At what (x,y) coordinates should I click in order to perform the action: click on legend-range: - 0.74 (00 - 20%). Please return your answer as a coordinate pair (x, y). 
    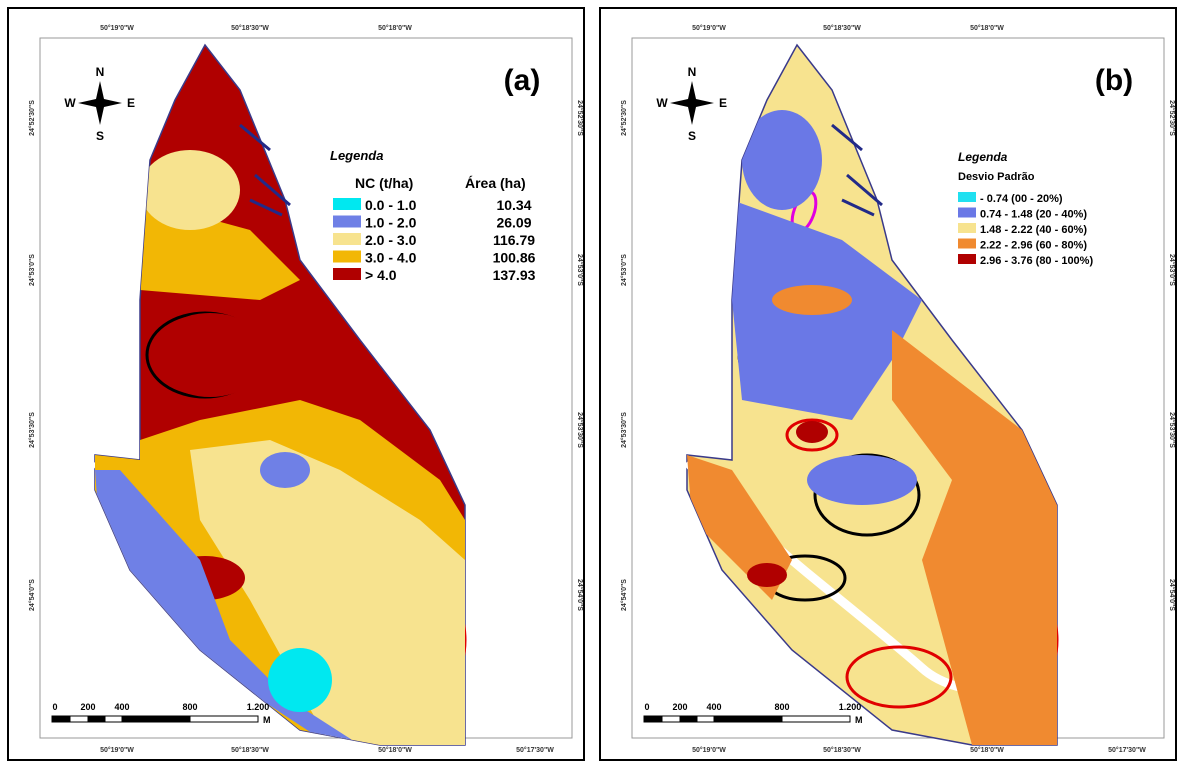
    Looking at the image, I should click on (1021, 199).